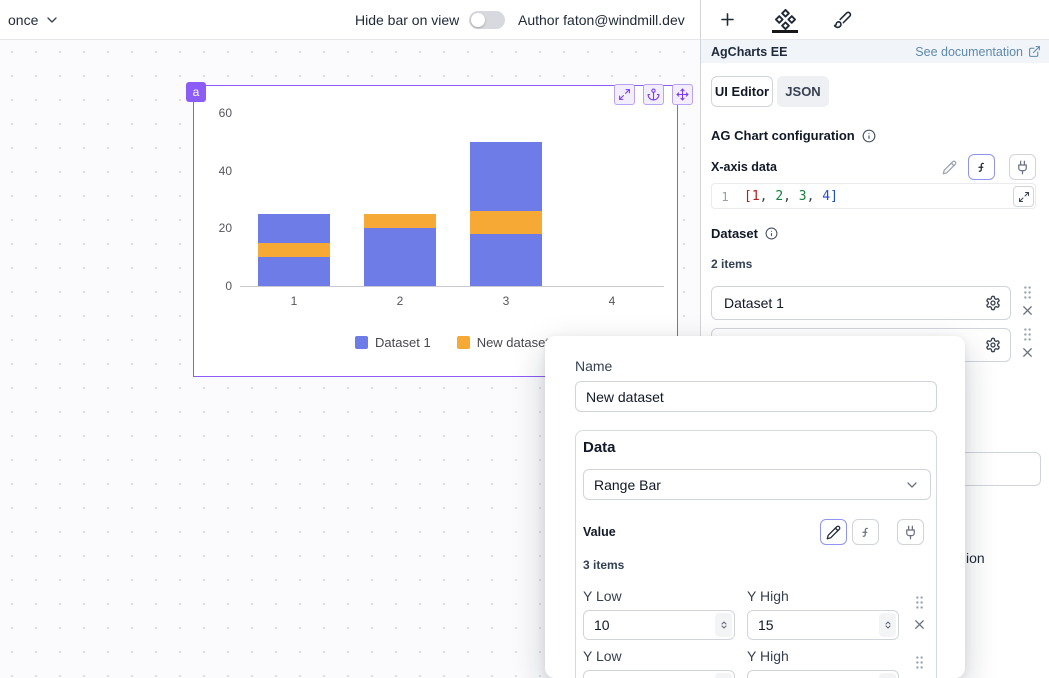 The width and height of the screenshot is (1049, 678). Describe the element at coordinates (487, 20) in the screenshot. I see `hide-bar-toggle` at that location.